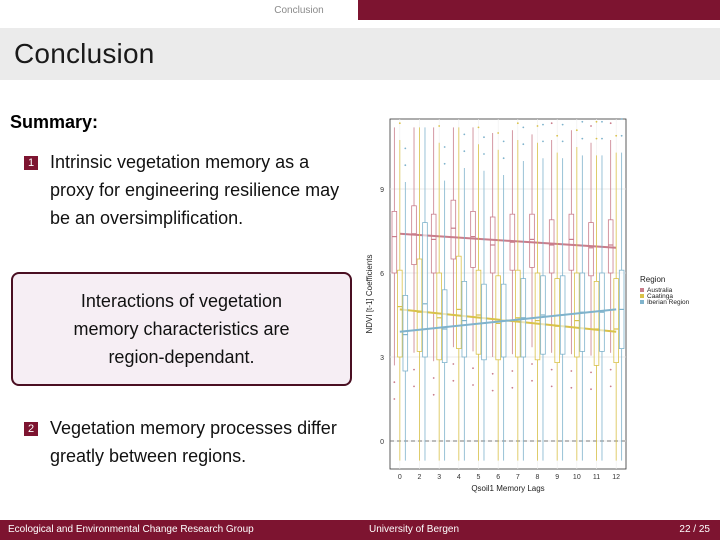  Describe the element at coordinates (652, 279) in the screenshot. I see `legend-title: Region` at that location.